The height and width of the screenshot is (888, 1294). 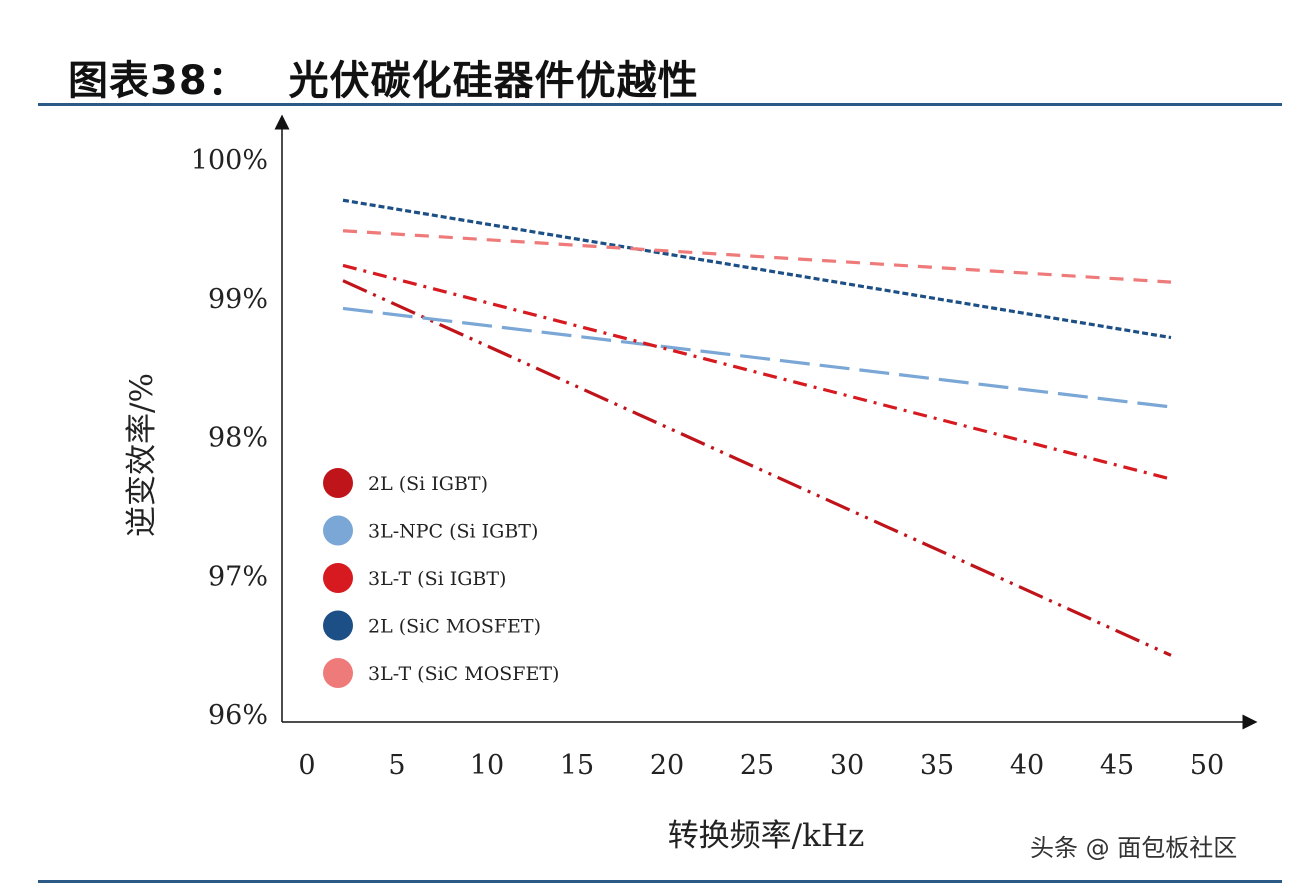 I want to click on x-tick-label: 25, so click(x=757, y=765).